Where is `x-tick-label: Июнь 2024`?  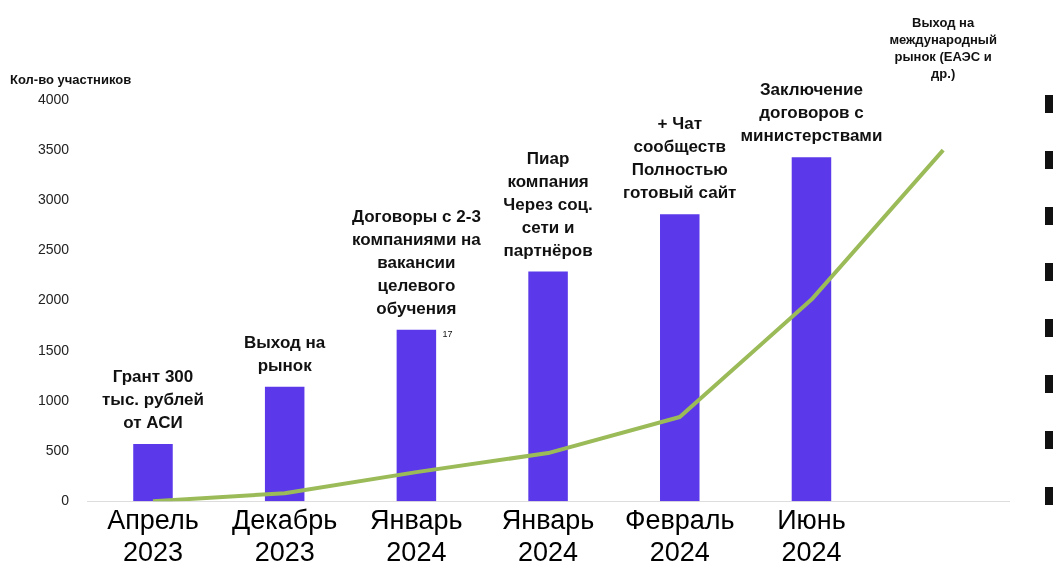 x-tick-label: Июнь 2024 is located at coordinates (811, 536).